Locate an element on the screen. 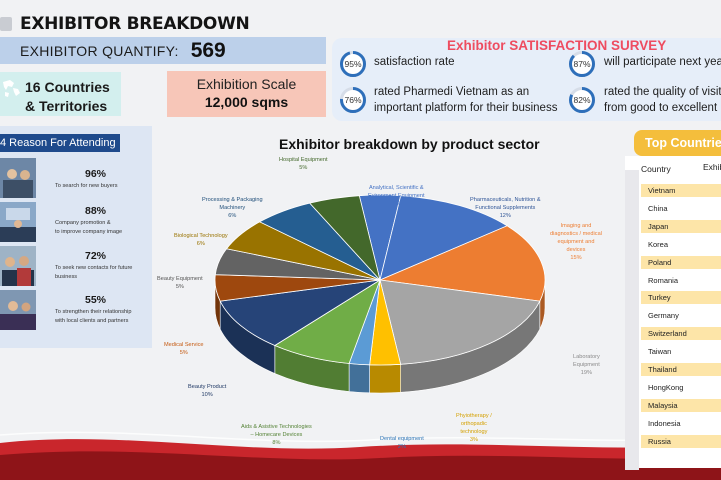 This screenshot has width=721, height=480. country-row-vietnam: Vietnam is located at coordinates (681, 190).